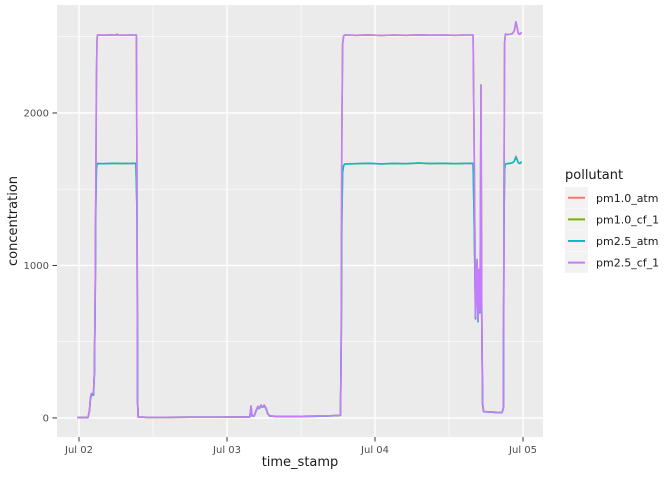 The image size is (672, 480). I want to click on legend-items: pm1.0_atm pm1.0_cf_1 pm2.5_atm pm2.5_cf_1, so click(612, 230).